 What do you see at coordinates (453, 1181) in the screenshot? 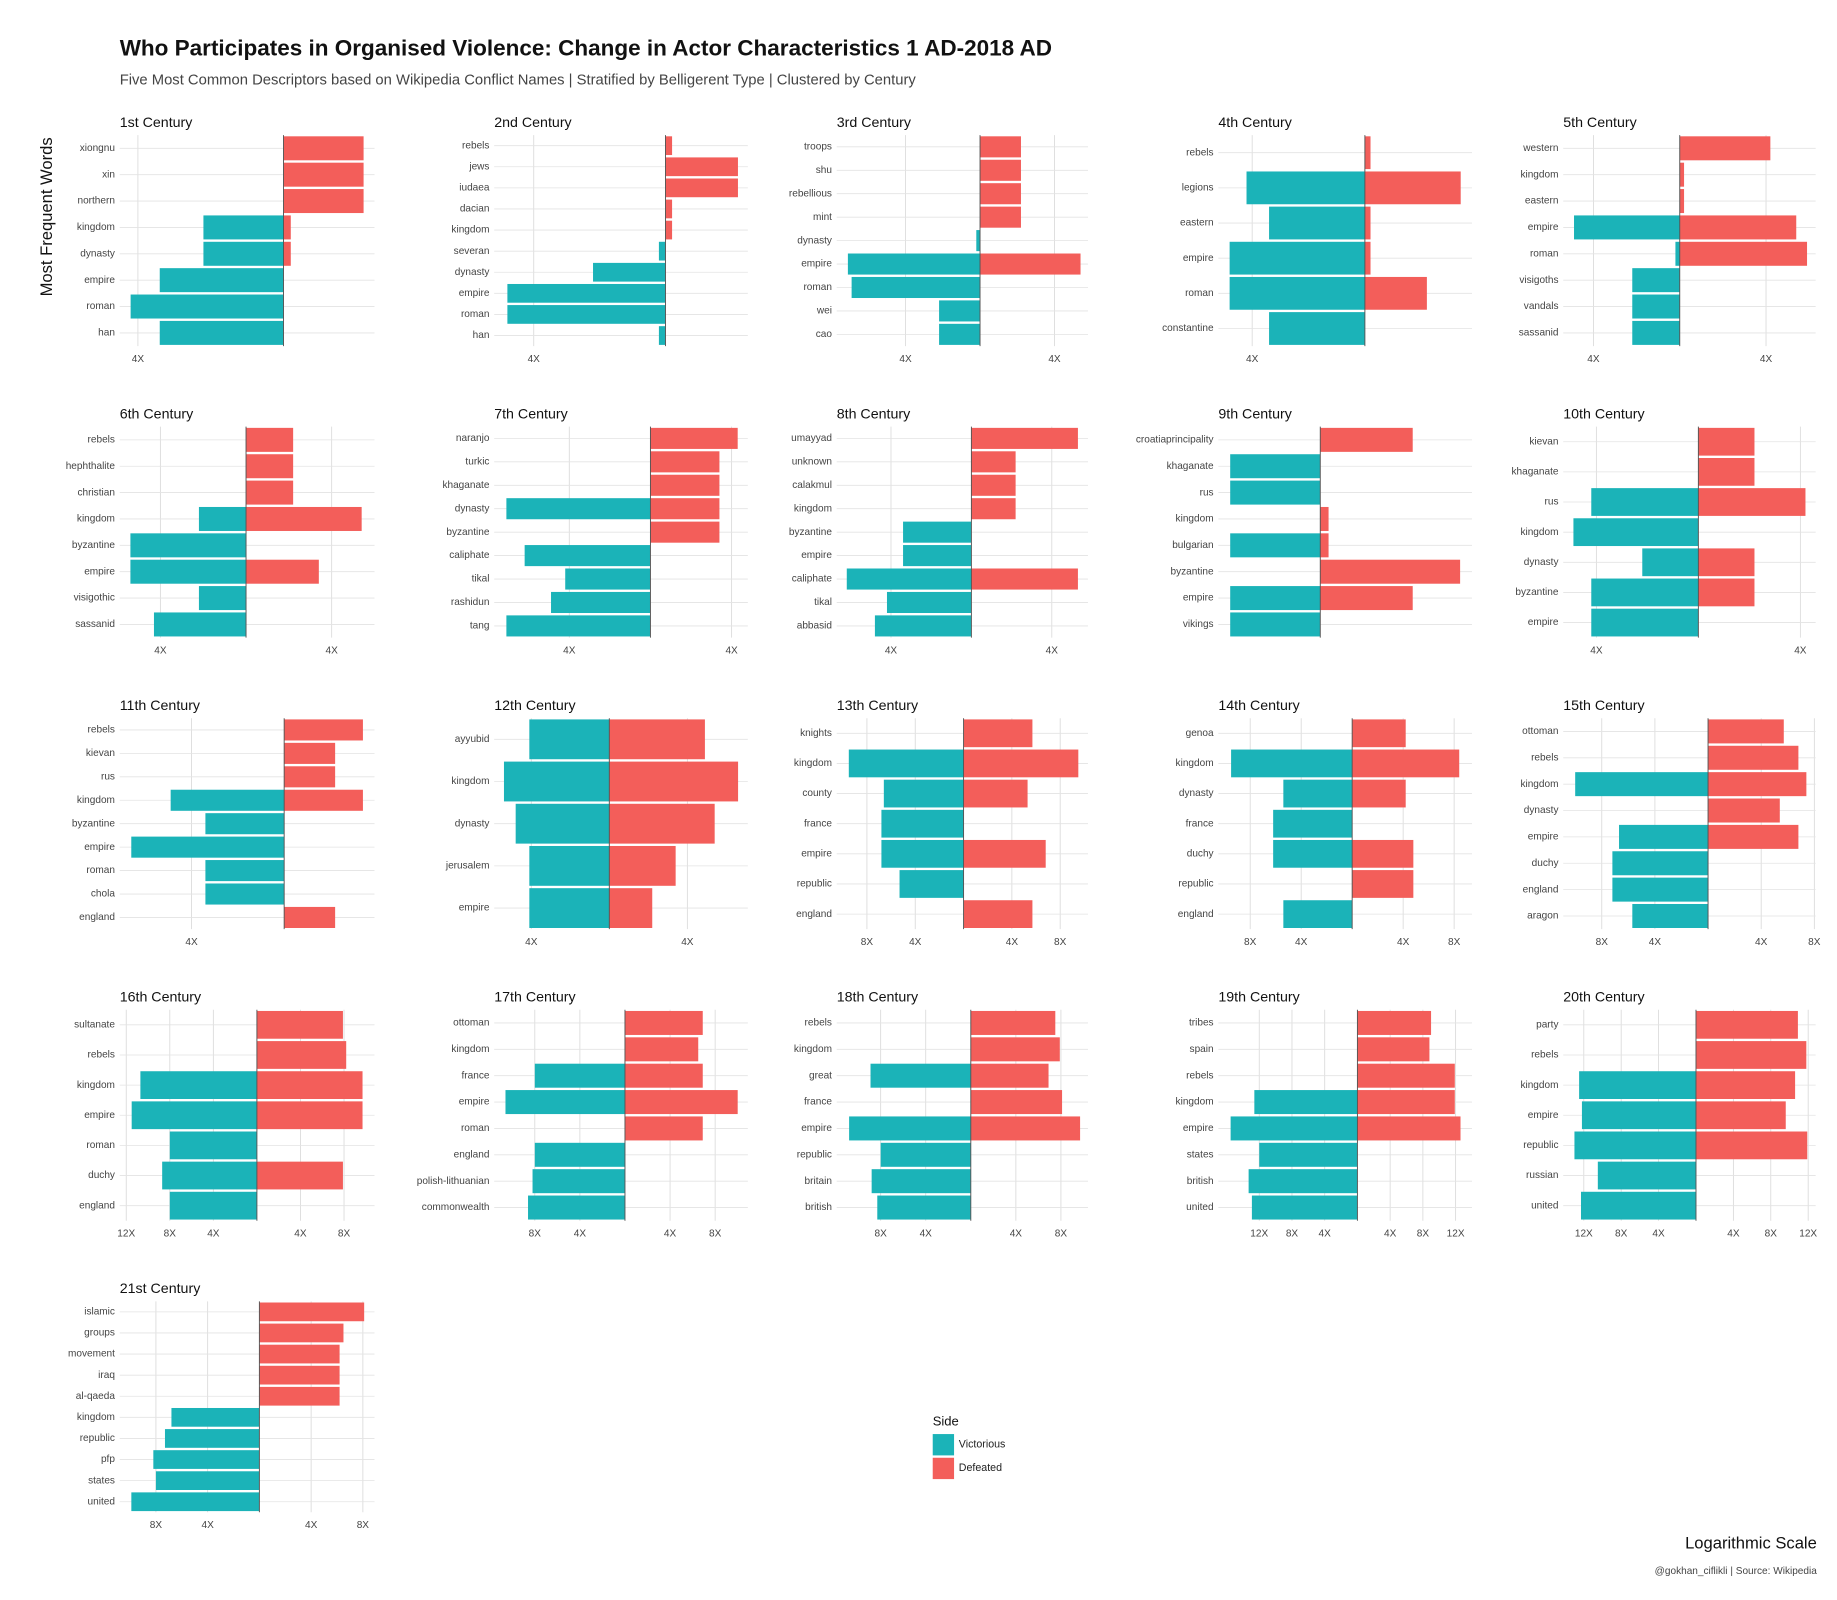
I see `category-label: polish-lithuanian` at bounding box center [453, 1181].